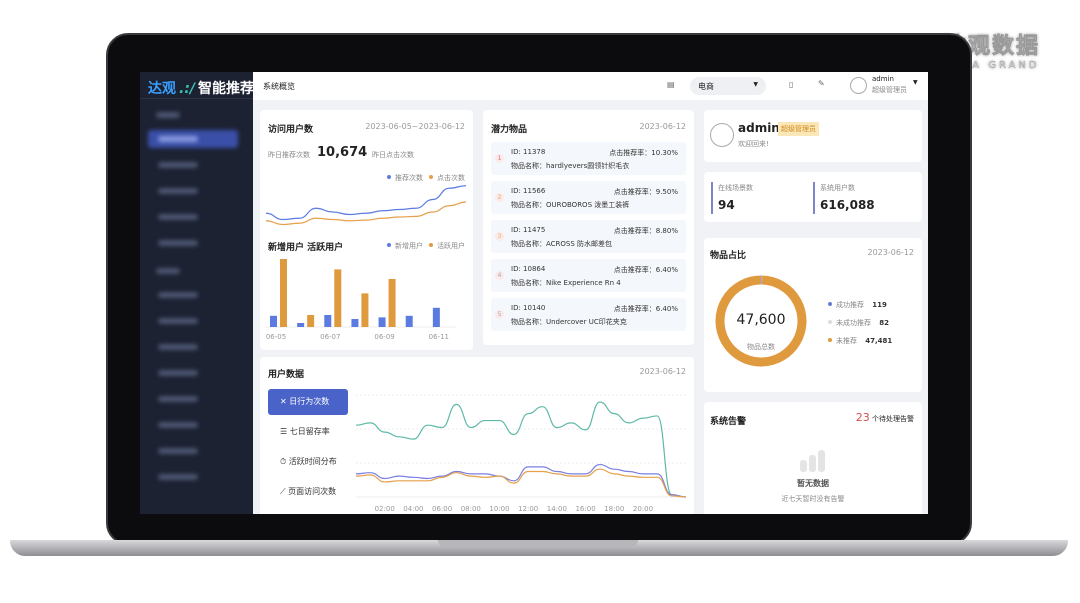 The width and height of the screenshot is (1080, 603). Describe the element at coordinates (284, 461) in the screenshot. I see `timer-icon: ⏱` at that location.